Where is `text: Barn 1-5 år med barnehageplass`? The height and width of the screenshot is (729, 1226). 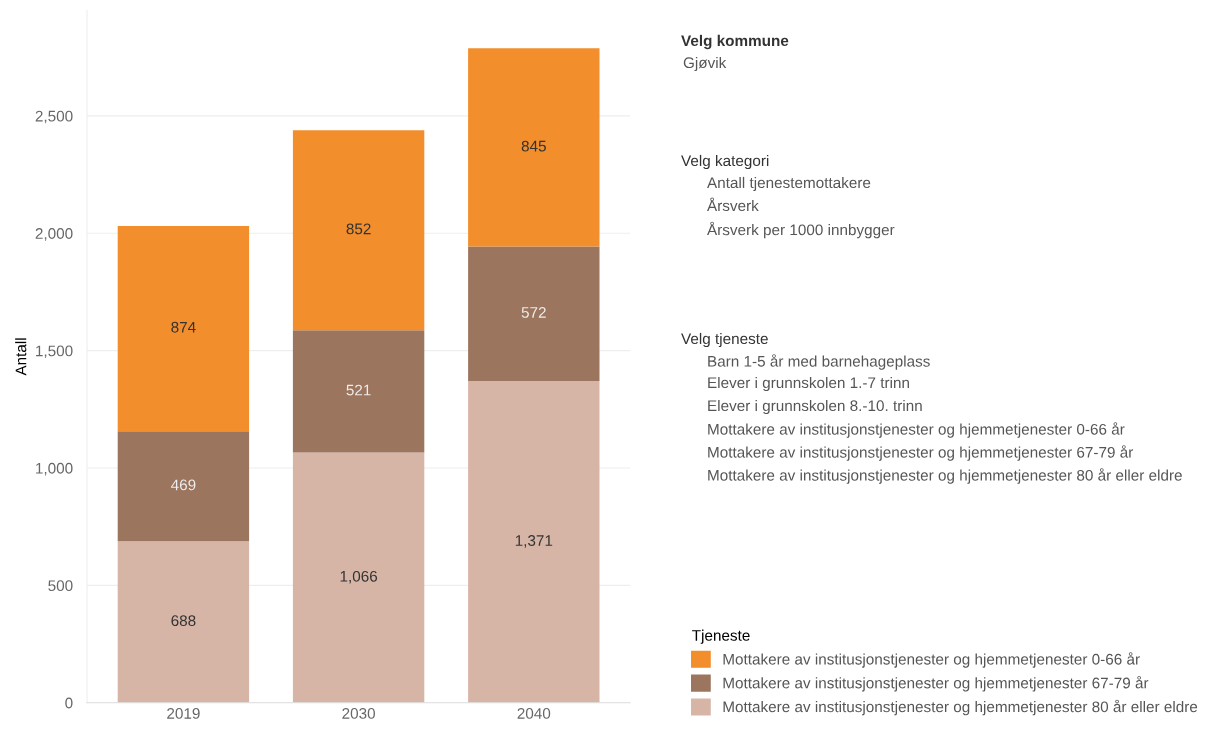 text: Barn 1-5 år med barnehageplass is located at coordinates (819, 362).